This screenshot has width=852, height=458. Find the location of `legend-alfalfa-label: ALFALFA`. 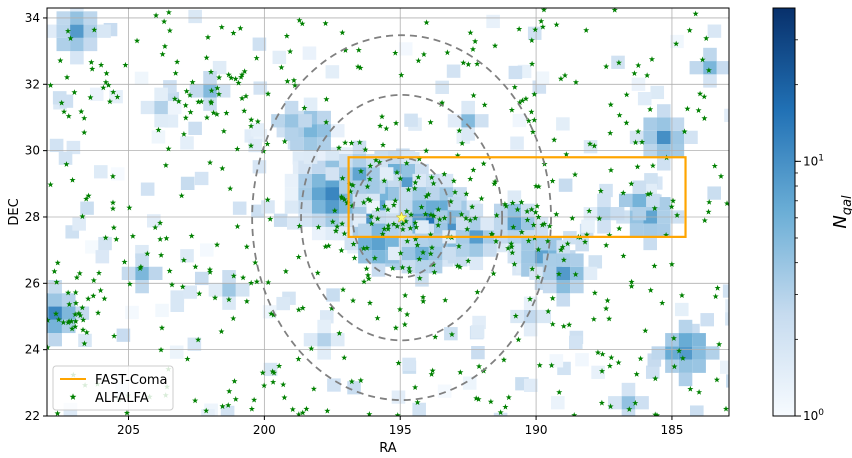

legend-alfalfa-label: ALFALFA is located at coordinates (122, 398).